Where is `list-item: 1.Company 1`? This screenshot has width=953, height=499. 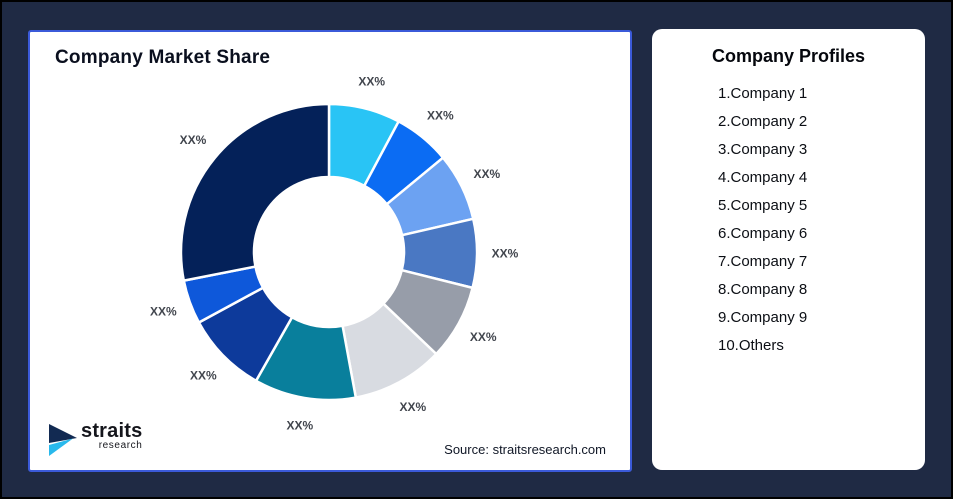 list-item: 1.Company 1 is located at coordinates (763, 93).